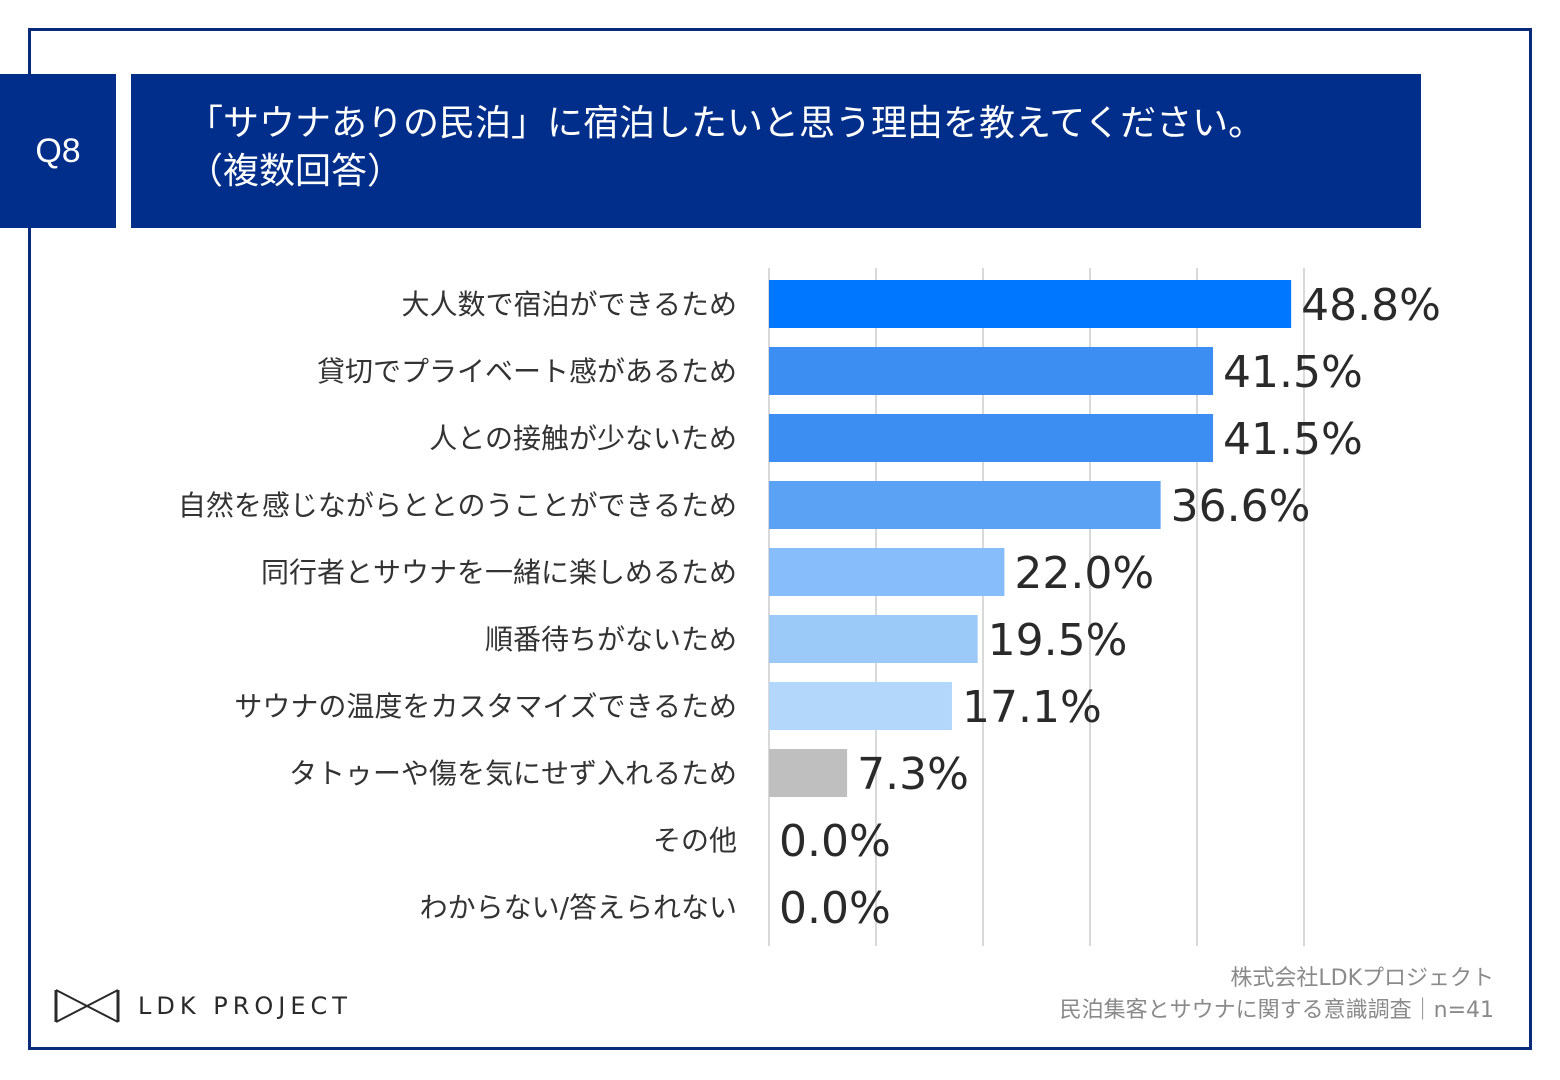 The height and width of the screenshot is (1080, 1560). Describe the element at coordinates (87, 1006) in the screenshot. I see `ldk-logo-icon` at that location.